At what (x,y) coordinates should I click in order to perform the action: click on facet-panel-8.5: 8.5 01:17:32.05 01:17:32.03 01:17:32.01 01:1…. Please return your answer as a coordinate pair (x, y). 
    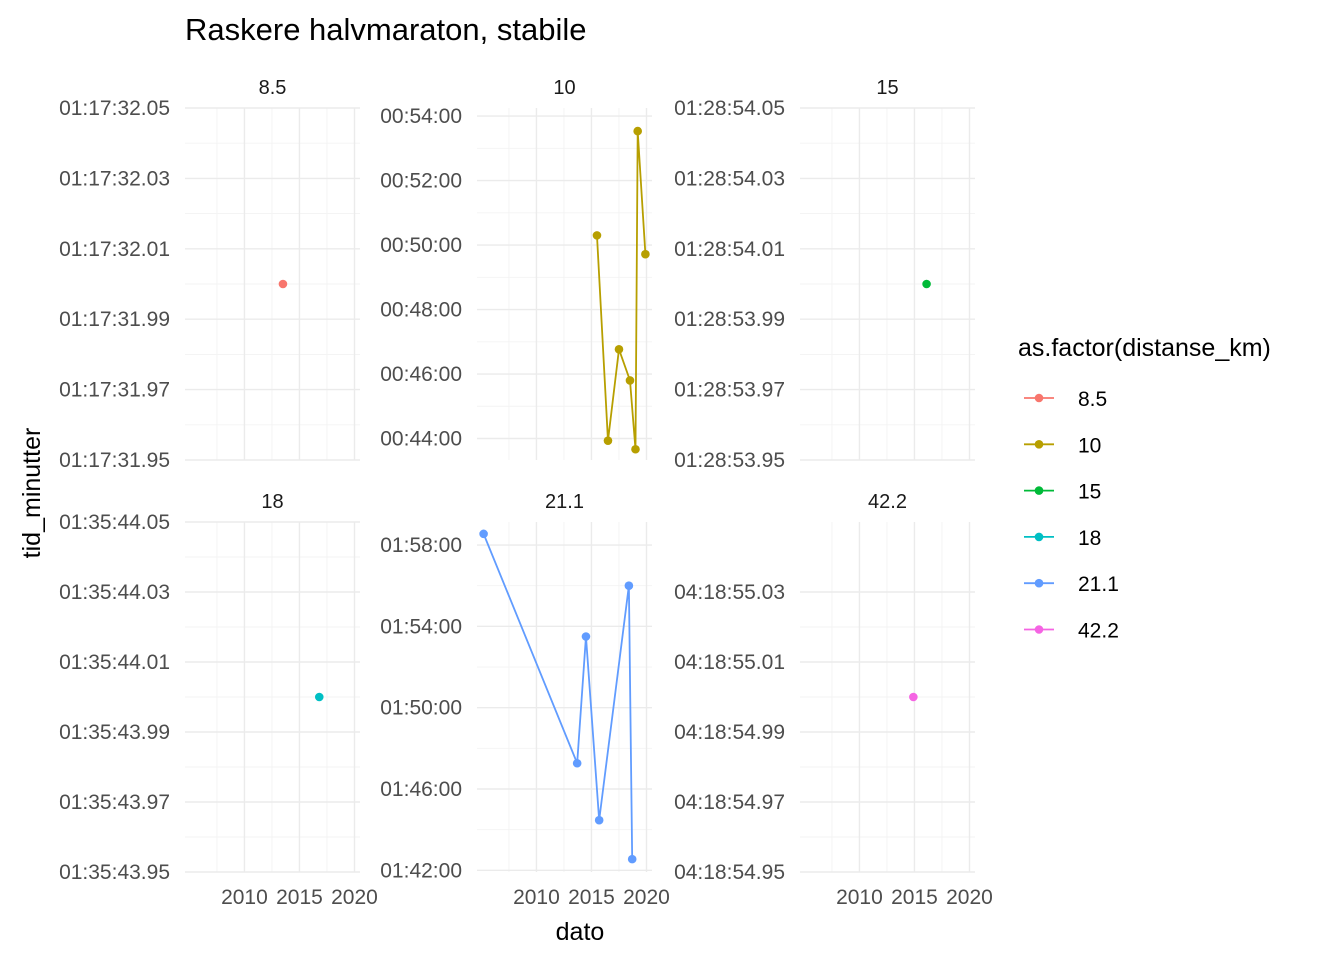
    Looking at the image, I should click on (209, 274).